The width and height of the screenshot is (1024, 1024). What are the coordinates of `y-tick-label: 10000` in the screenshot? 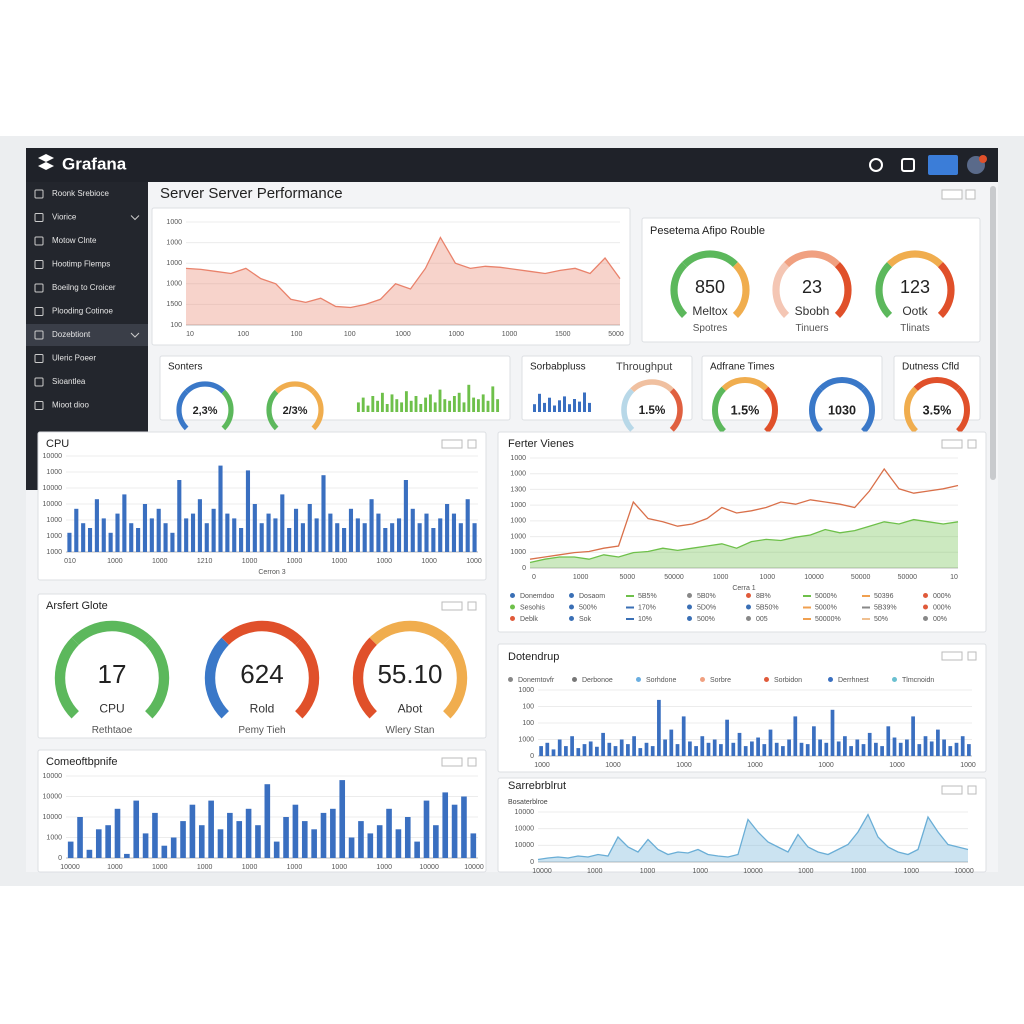 It's located at (53, 776).